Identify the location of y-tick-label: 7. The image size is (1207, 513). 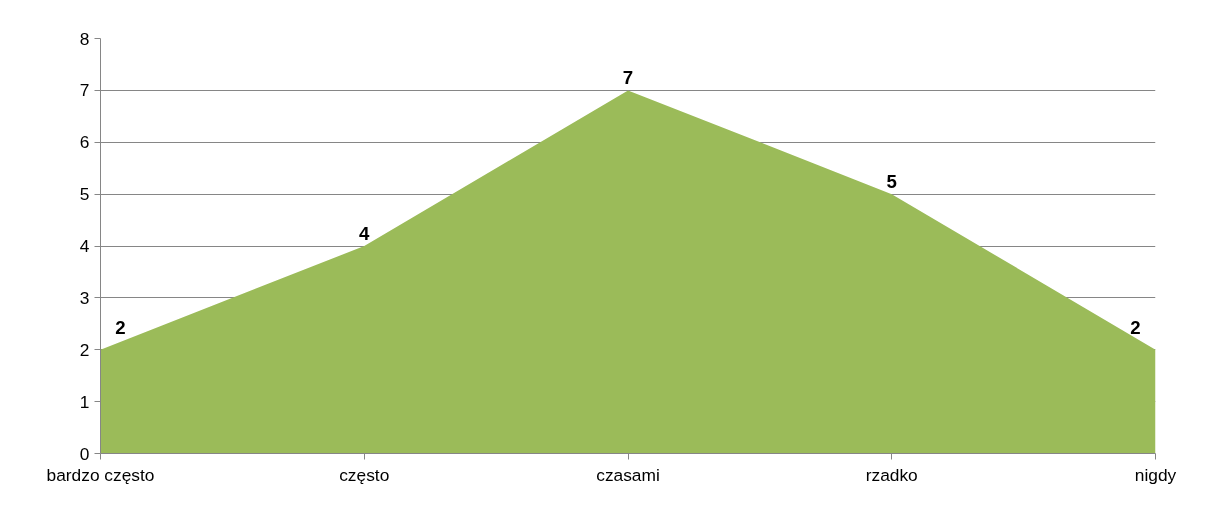
(84, 90).